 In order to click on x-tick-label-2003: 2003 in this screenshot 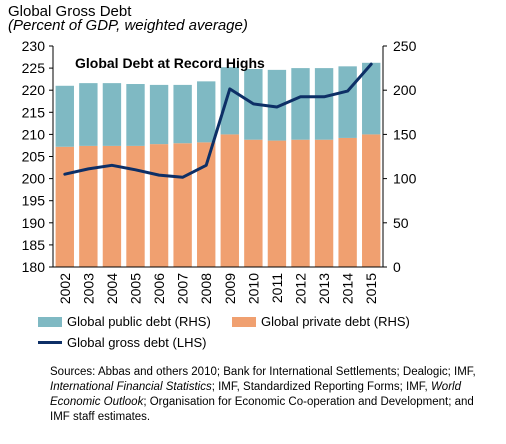, I will do `click(88, 288)`.